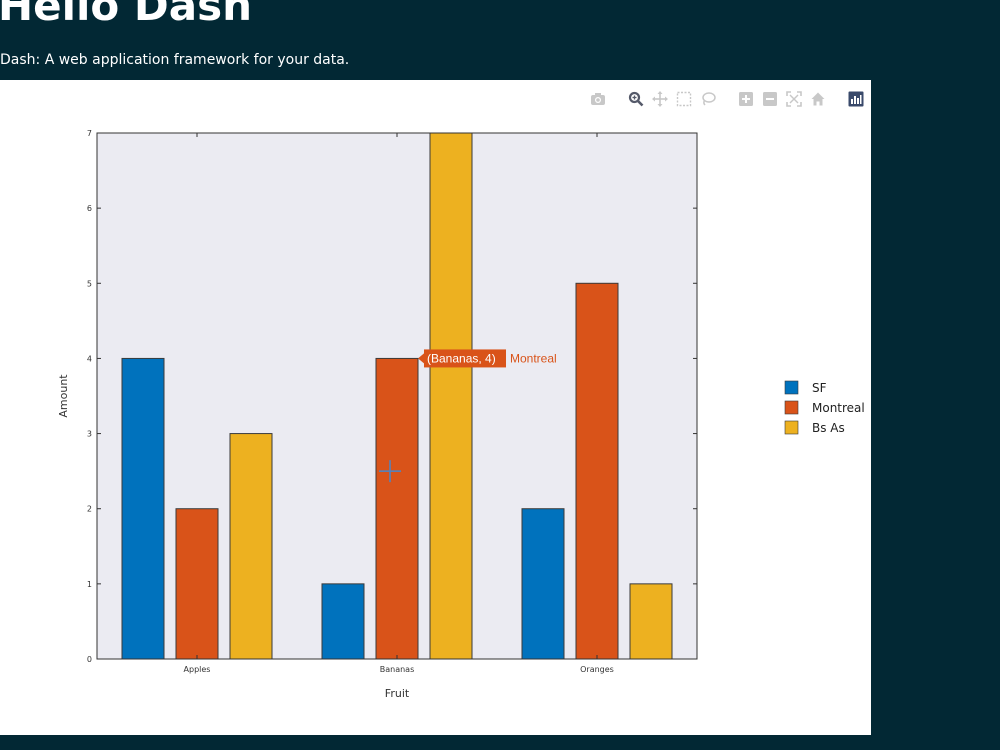 This screenshot has width=1000, height=750. Describe the element at coordinates (251, 546) in the screenshot. I see `bar-bs-as-apples` at that location.